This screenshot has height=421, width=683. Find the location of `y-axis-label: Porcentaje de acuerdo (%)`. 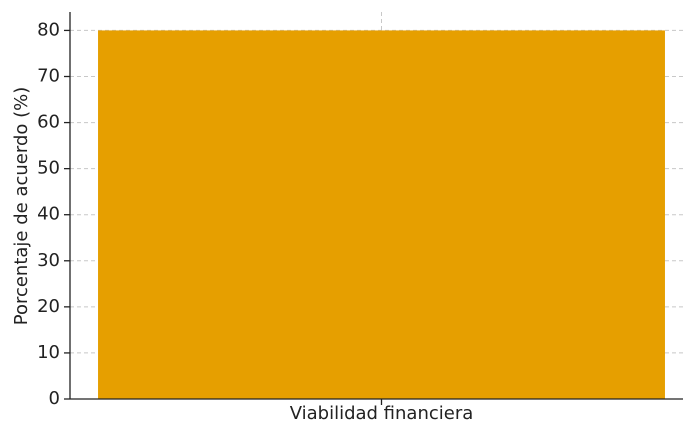

y-axis-label: Porcentaje de acuerdo (%) is located at coordinates (21, 206).